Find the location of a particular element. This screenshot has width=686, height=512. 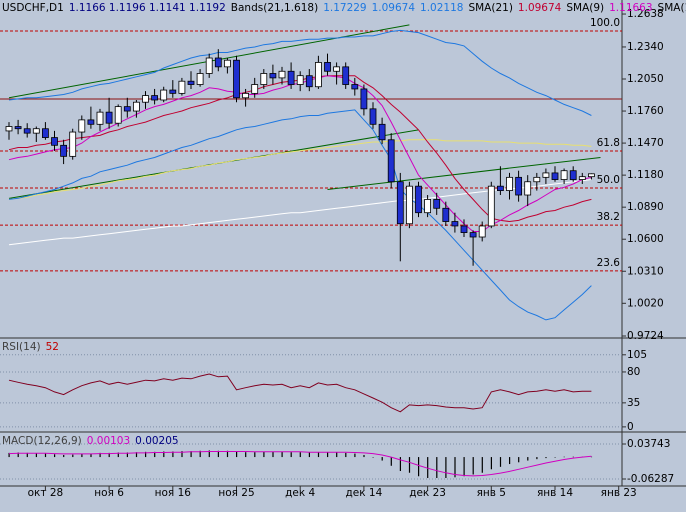

y-tick-label: 0 is located at coordinates (630, 427).